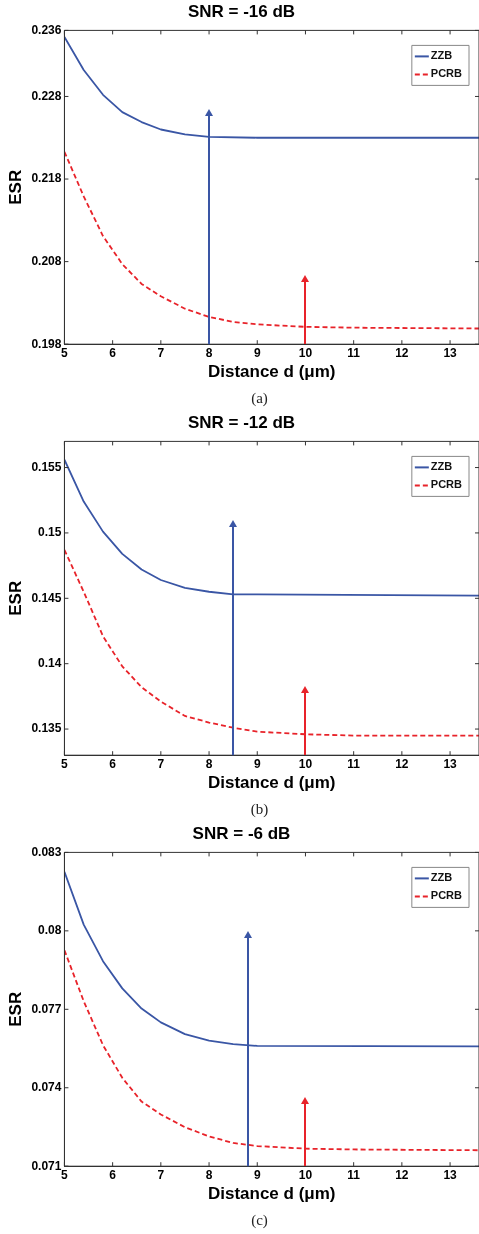 This screenshot has height=1234, width=479. I want to click on chart-title: SNR = -12 dB, so click(241, 422).